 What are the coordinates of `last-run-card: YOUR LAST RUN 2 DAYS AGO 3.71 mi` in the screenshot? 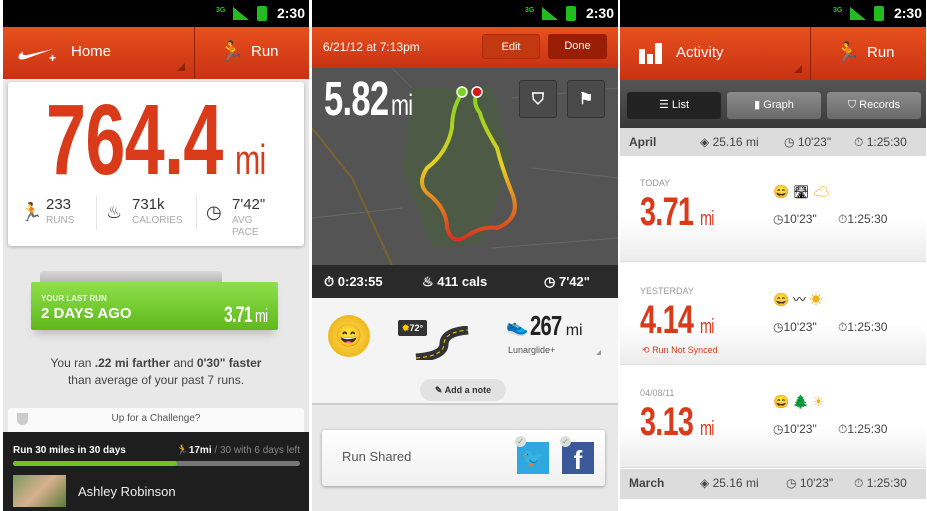 It's located at (154, 306).